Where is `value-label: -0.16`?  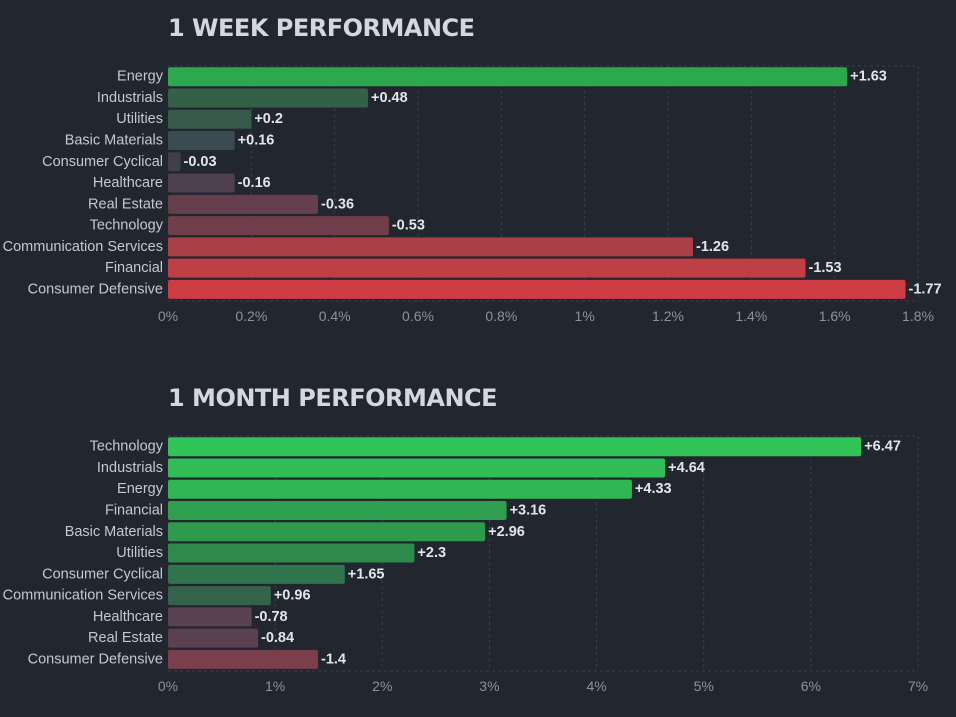 value-label: -0.16 is located at coordinates (254, 183).